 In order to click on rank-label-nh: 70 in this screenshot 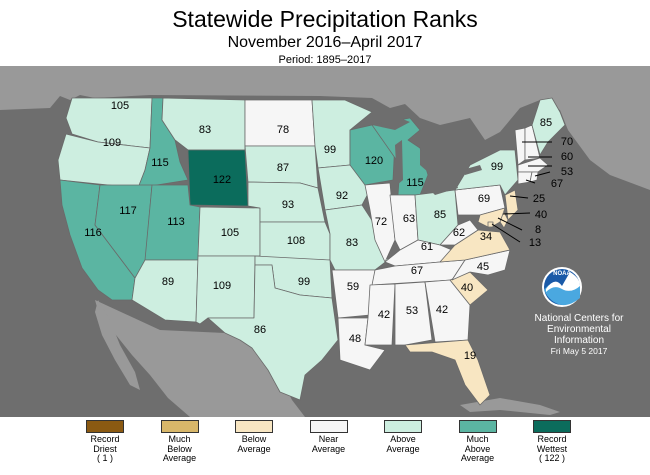, I will do `click(567, 142)`.